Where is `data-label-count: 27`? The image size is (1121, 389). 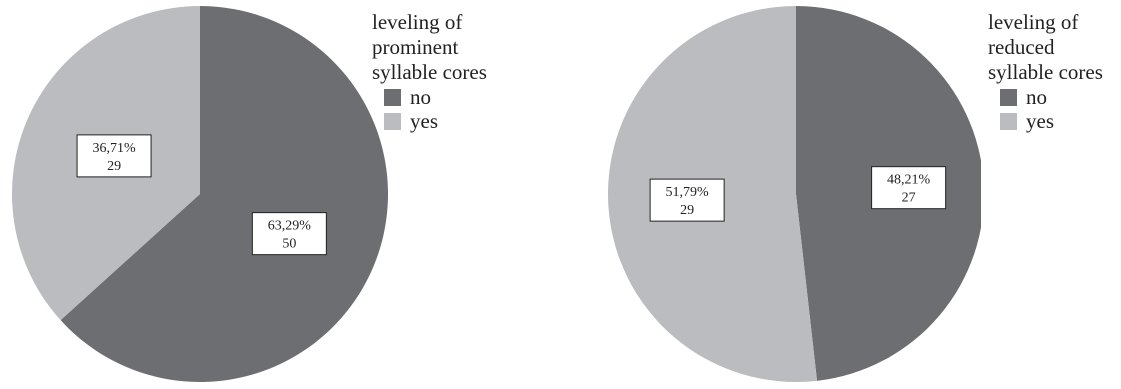 data-label-count: 27 is located at coordinates (909, 198).